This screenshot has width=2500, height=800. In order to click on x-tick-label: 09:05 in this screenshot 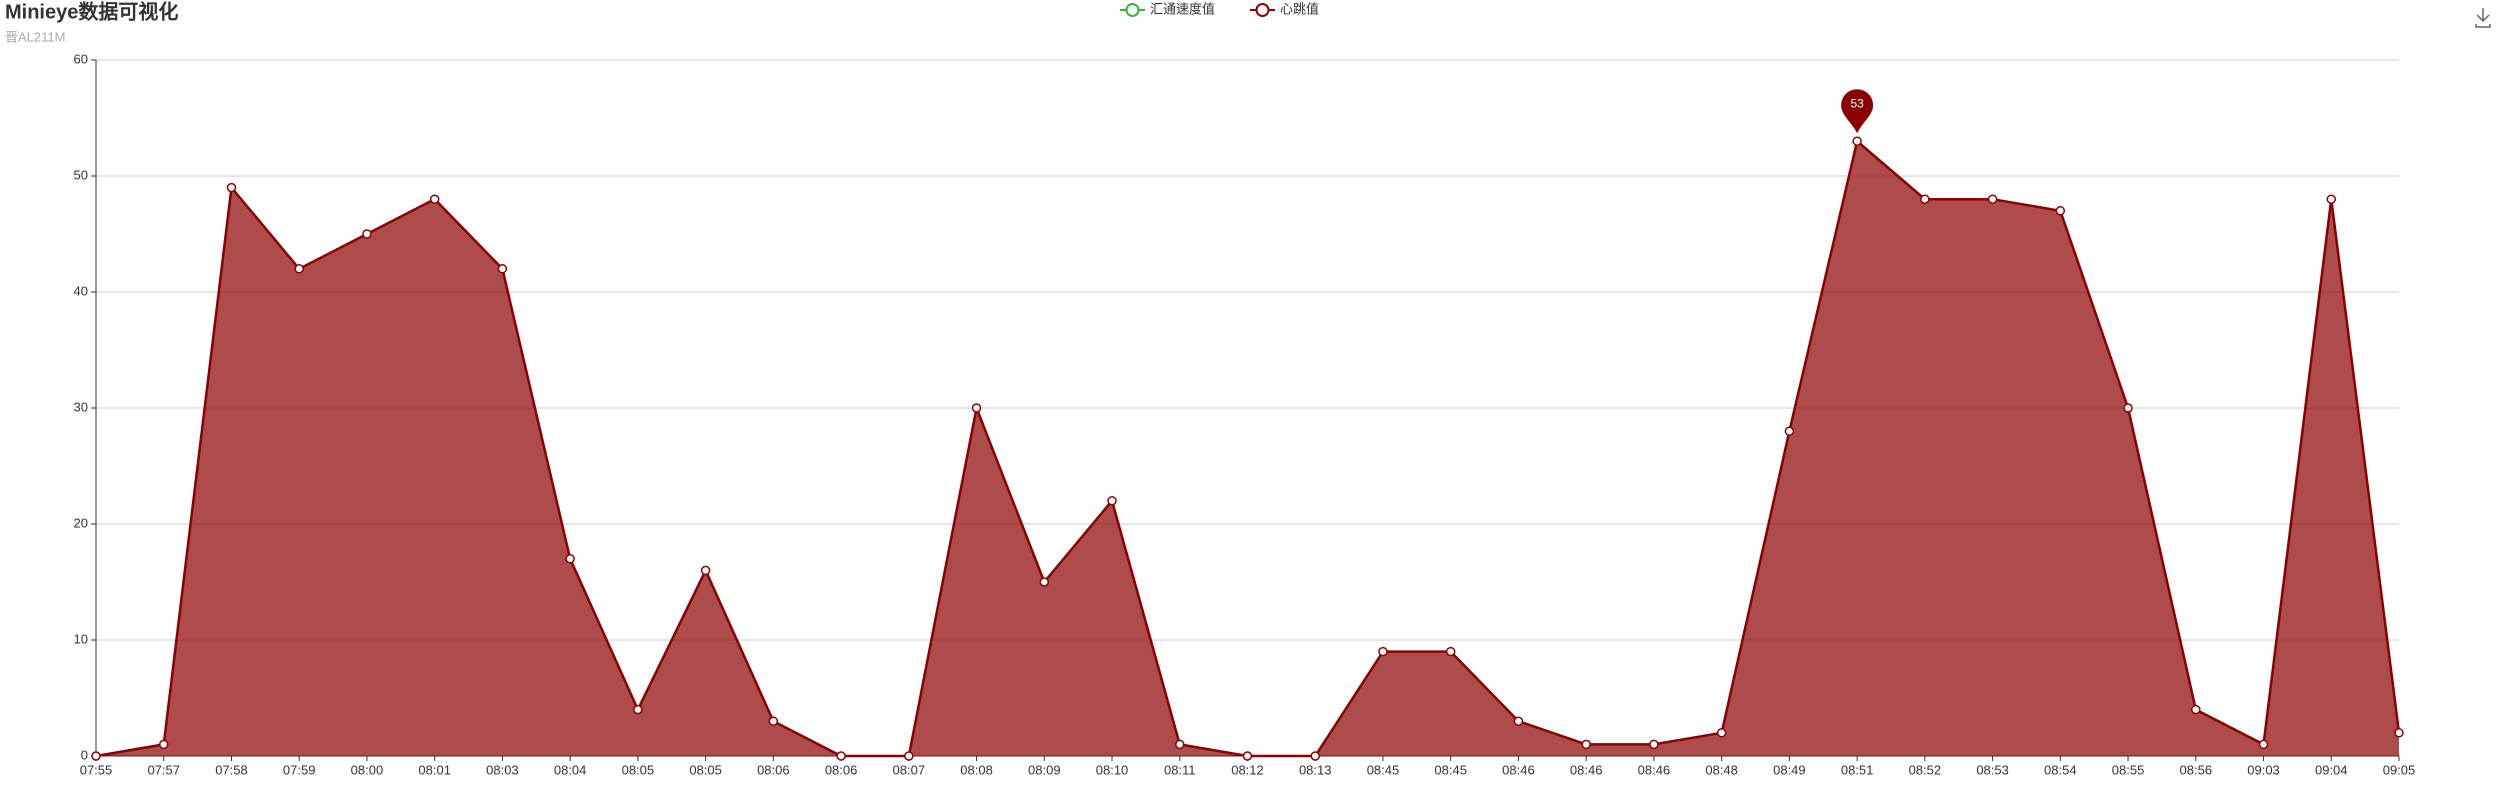, I will do `click(2399, 769)`.